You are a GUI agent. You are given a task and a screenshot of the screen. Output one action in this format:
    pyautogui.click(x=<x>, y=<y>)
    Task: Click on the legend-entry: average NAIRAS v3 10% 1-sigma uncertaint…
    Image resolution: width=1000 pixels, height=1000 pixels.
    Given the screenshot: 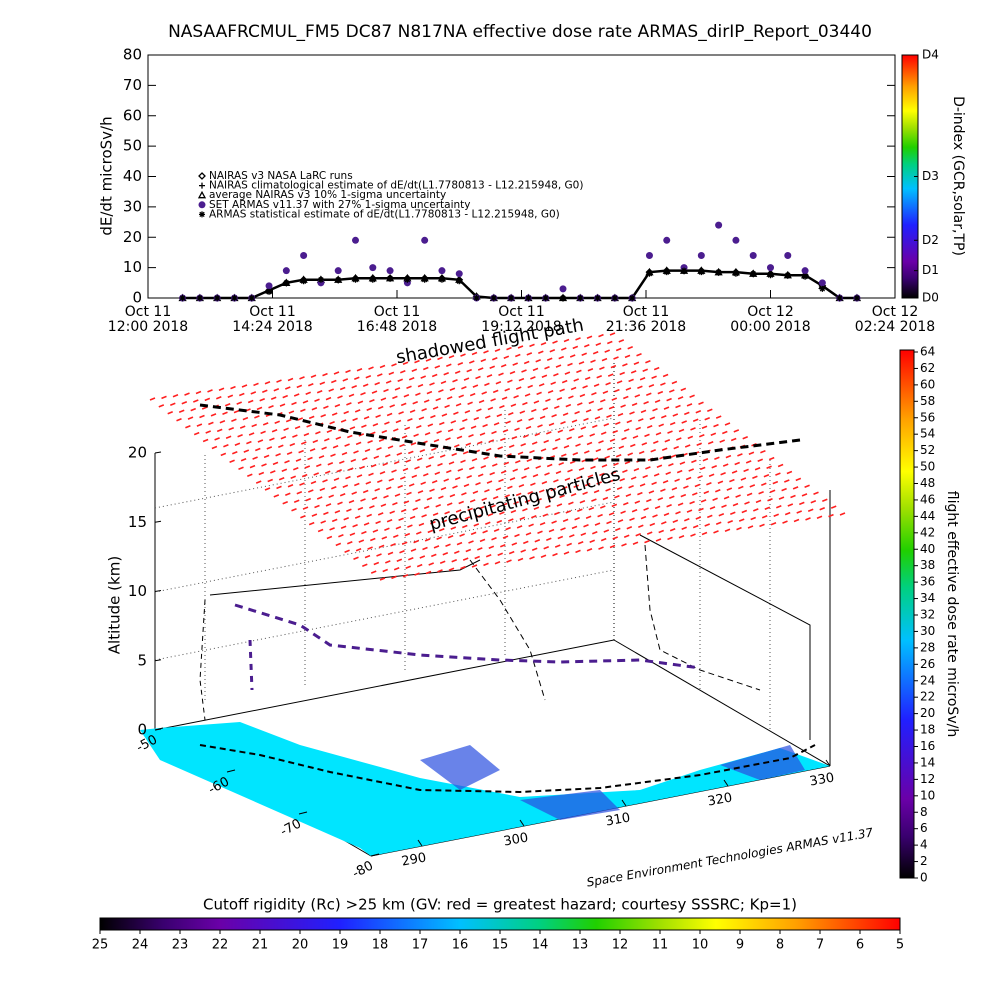 What is the action you would take?
    pyautogui.click(x=327, y=195)
    